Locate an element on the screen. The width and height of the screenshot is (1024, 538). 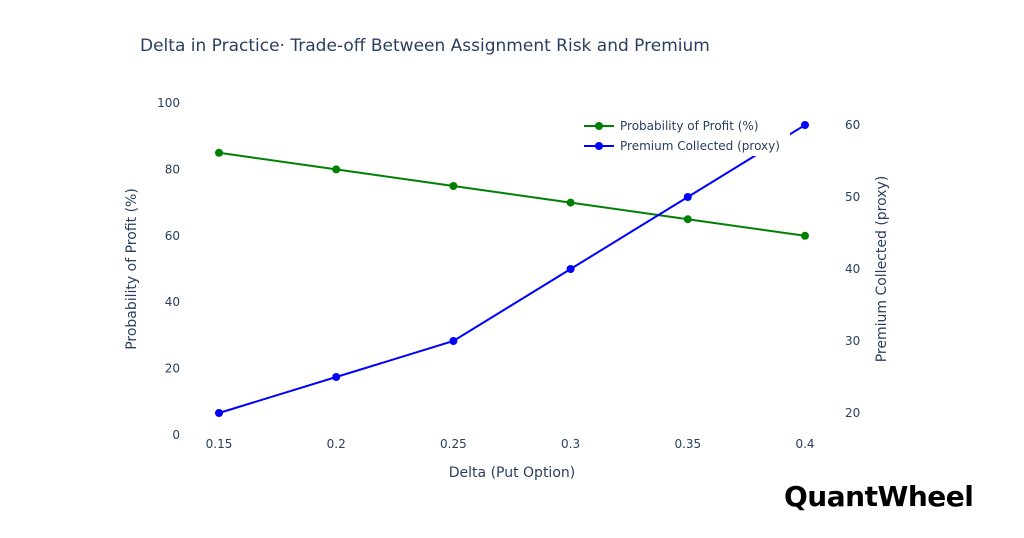
x-tick-label: 0.4 is located at coordinates (804, 444).